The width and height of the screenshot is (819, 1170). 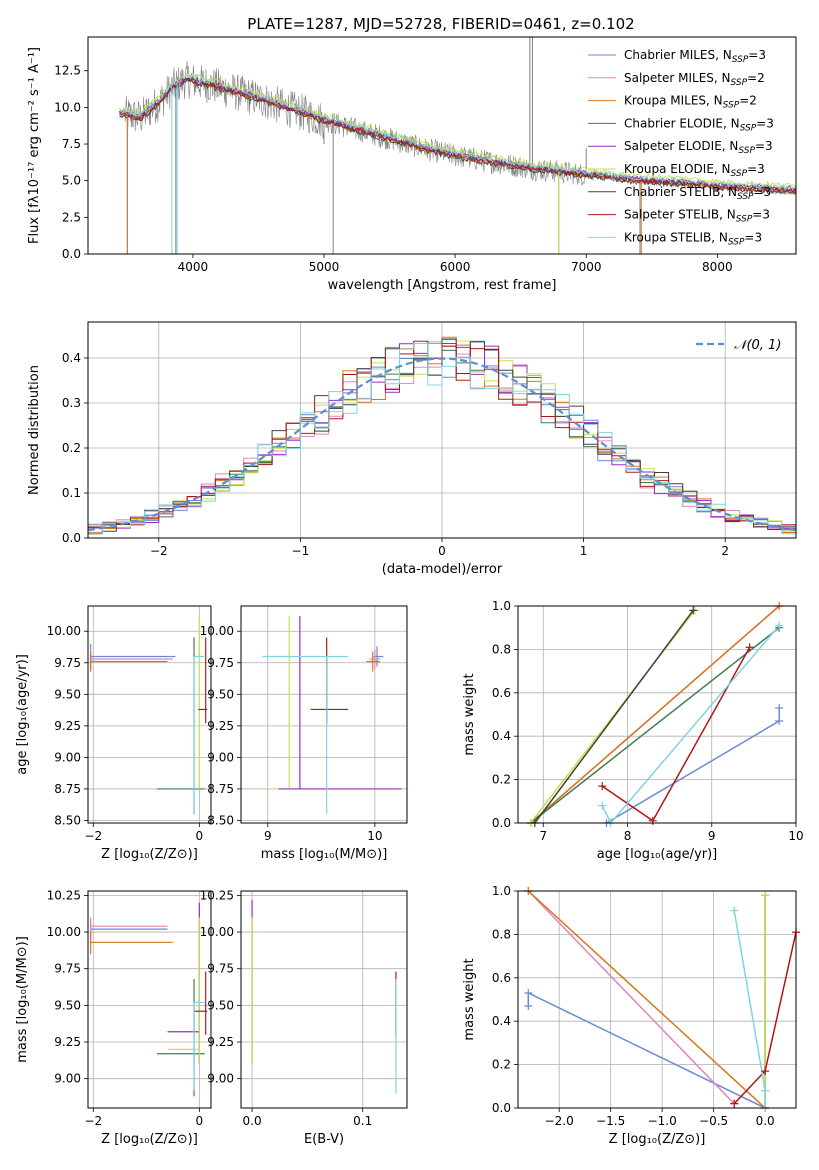 I want to click on x-tick-label: 0.0, so click(x=765, y=1121).